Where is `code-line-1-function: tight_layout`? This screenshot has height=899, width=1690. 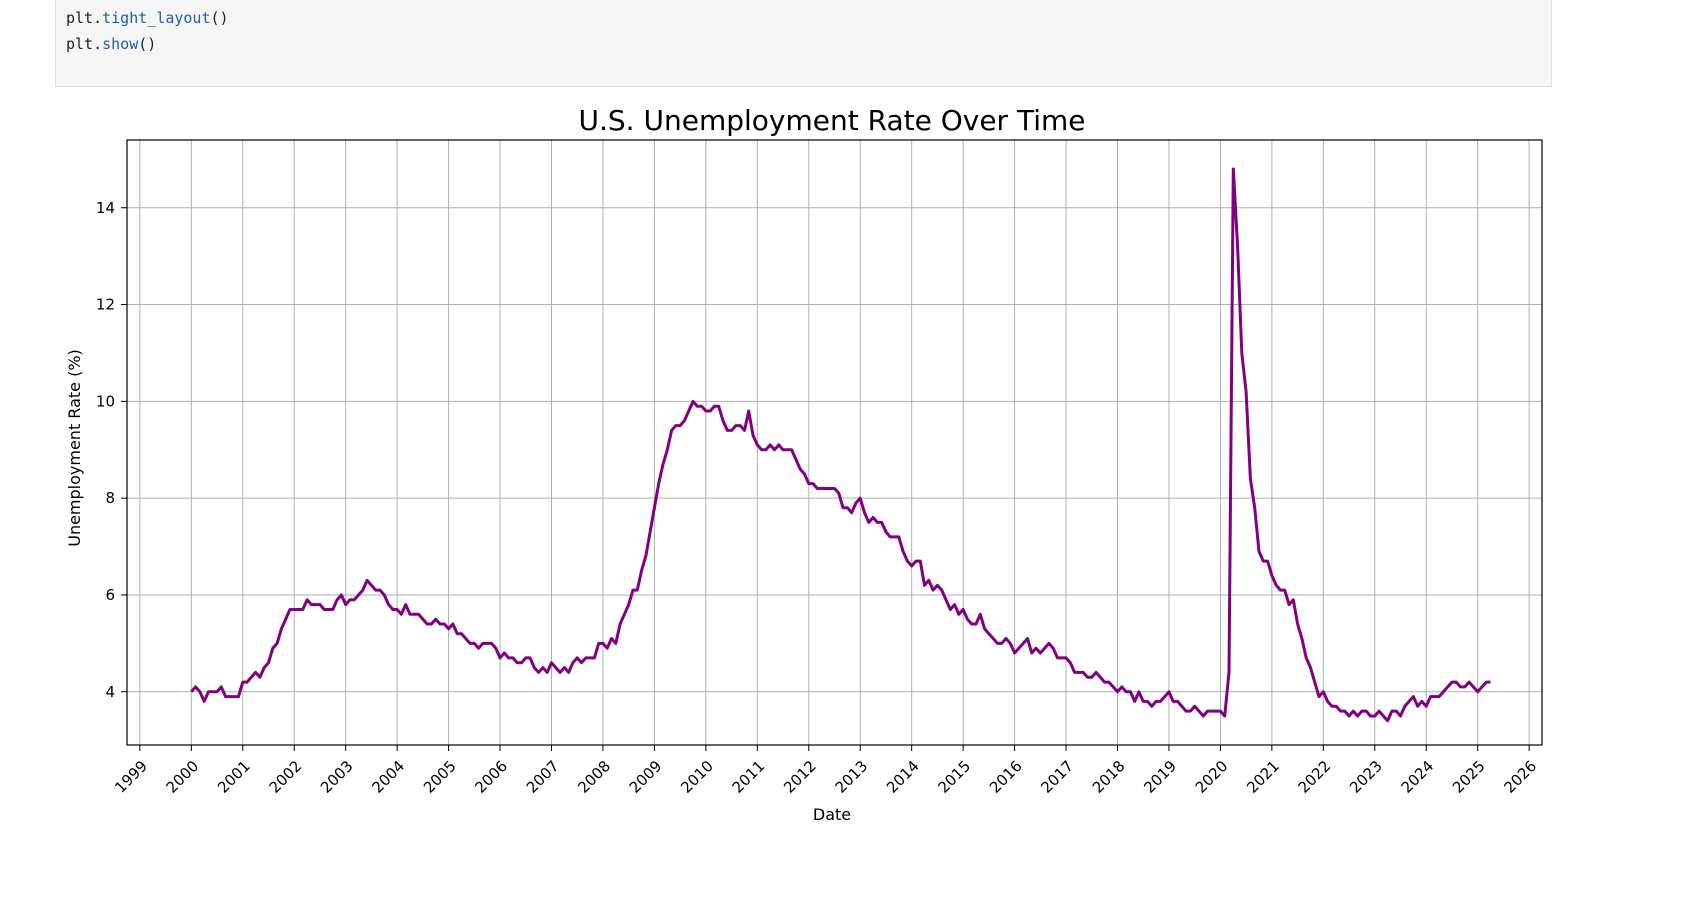
code-line-1-function: tight_layout is located at coordinates (156, 18).